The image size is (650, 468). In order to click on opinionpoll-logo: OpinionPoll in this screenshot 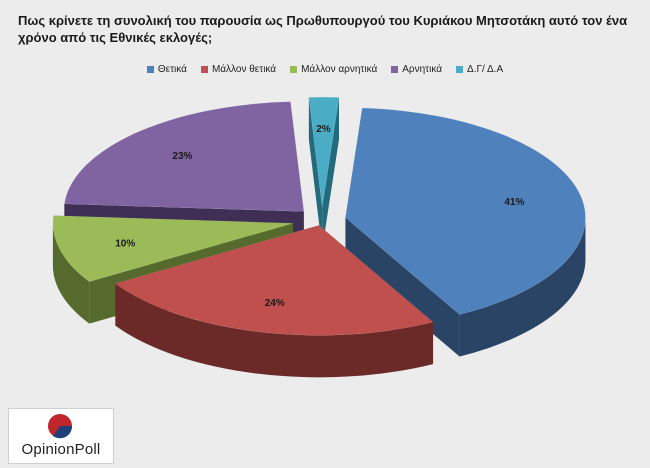, I will do `click(61, 436)`.